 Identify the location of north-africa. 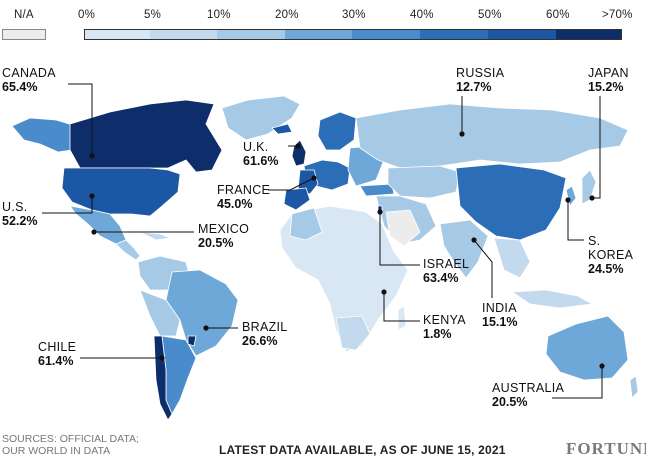
(306, 224).